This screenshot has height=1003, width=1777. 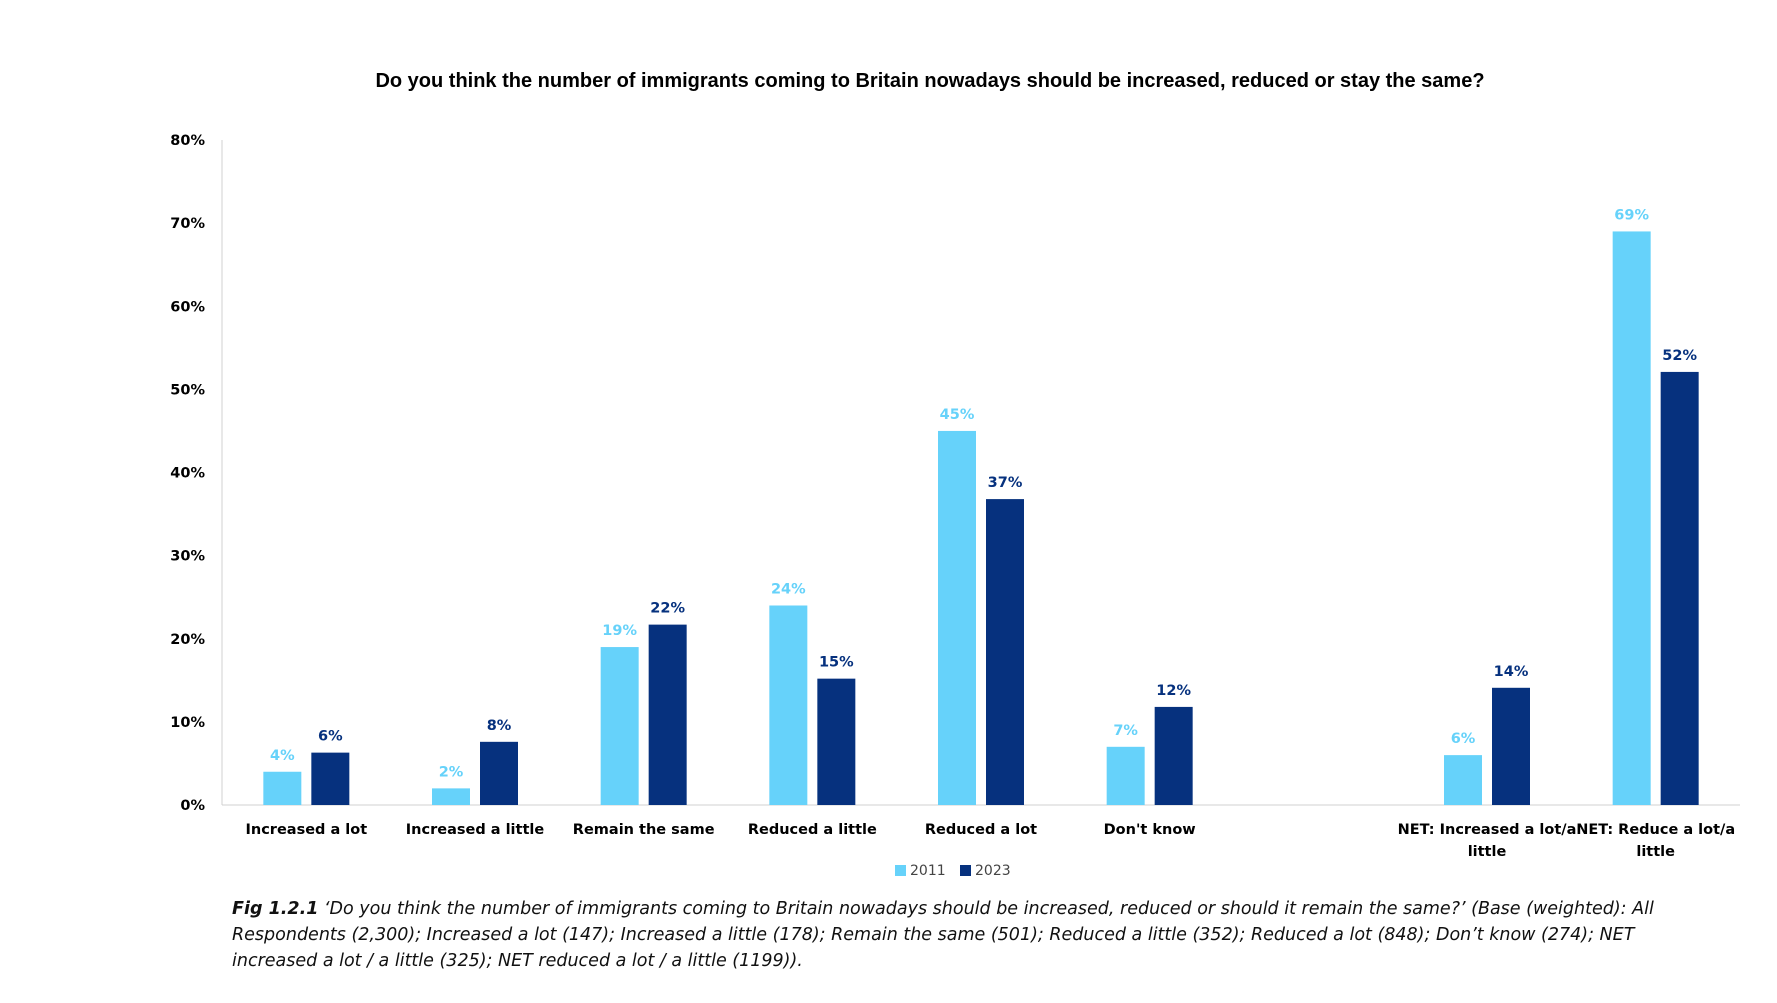 I want to click on x-category-label: NET: Reduce a lot/a little, so click(x=1655, y=841).